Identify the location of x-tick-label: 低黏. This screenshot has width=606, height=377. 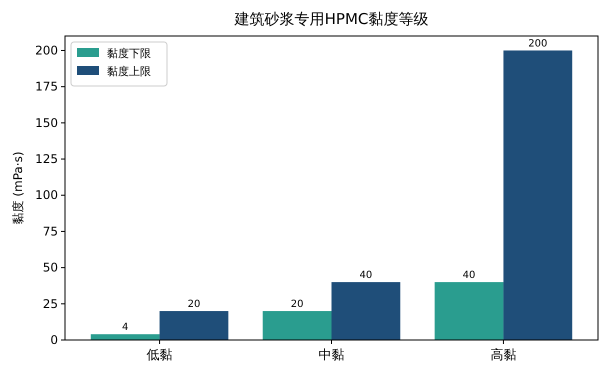
(159, 355).